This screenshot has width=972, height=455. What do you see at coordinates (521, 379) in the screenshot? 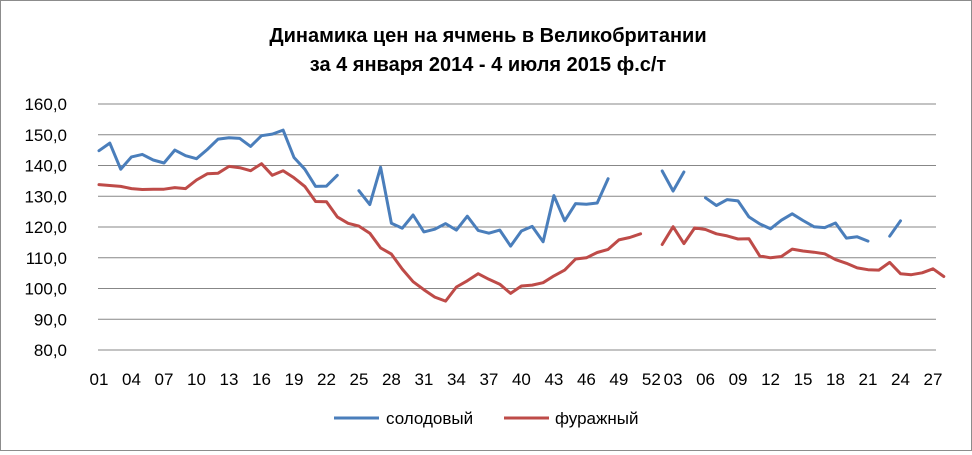
I see `x-tick-label: 40` at bounding box center [521, 379].